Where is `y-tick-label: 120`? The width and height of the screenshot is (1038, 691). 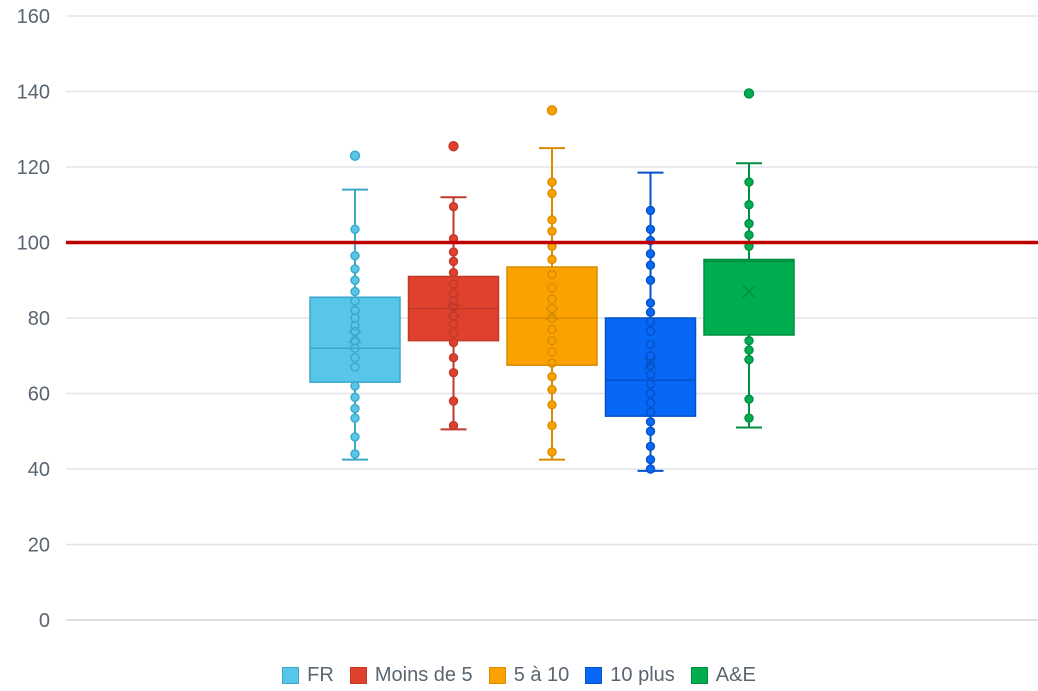 y-tick-label: 120 is located at coordinates (33, 168).